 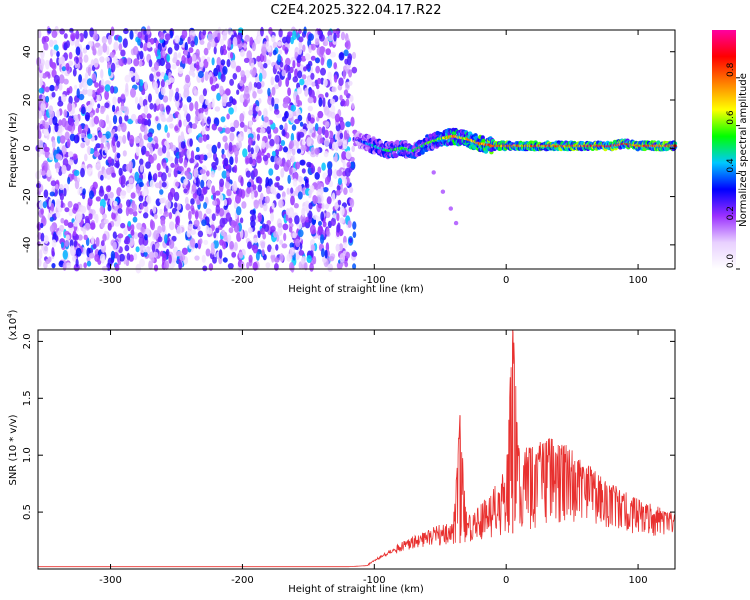 What do you see at coordinates (355, 10) in the screenshot?
I see `chart-title: C2E4.2025.322.04.17.R22` at bounding box center [355, 10].